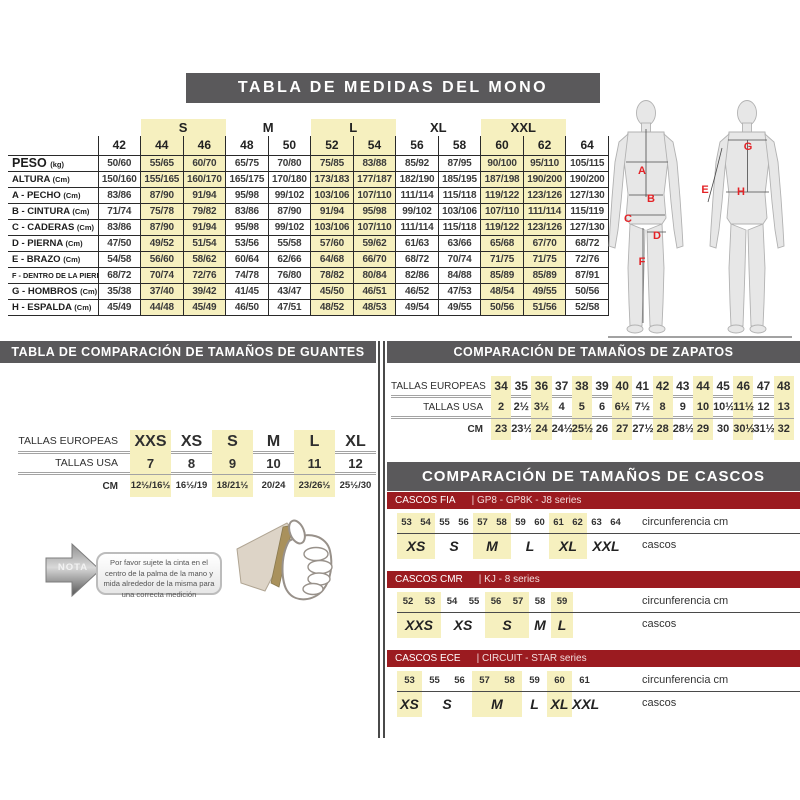 Image resolution: width=800 pixels, height=800 pixels. Describe the element at coordinates (703, 429) in the screenshot. I see `shoes-value: 29` at that location.